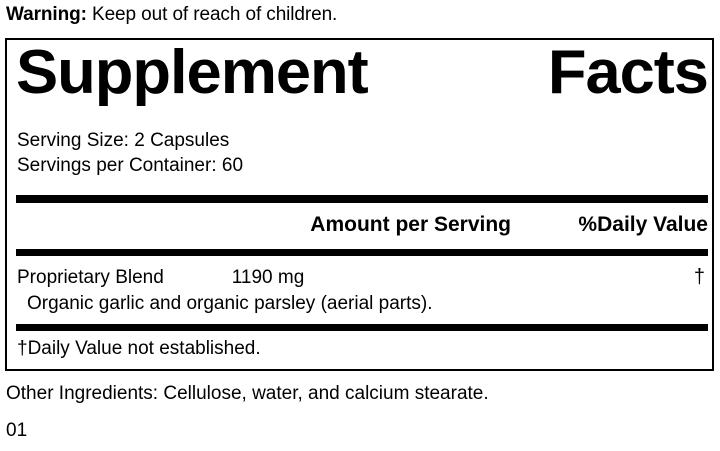 This screenshot has height=451, width=720. I want to click on warning-statement: Warning: Keep out of reach of children., so click(171, 15).